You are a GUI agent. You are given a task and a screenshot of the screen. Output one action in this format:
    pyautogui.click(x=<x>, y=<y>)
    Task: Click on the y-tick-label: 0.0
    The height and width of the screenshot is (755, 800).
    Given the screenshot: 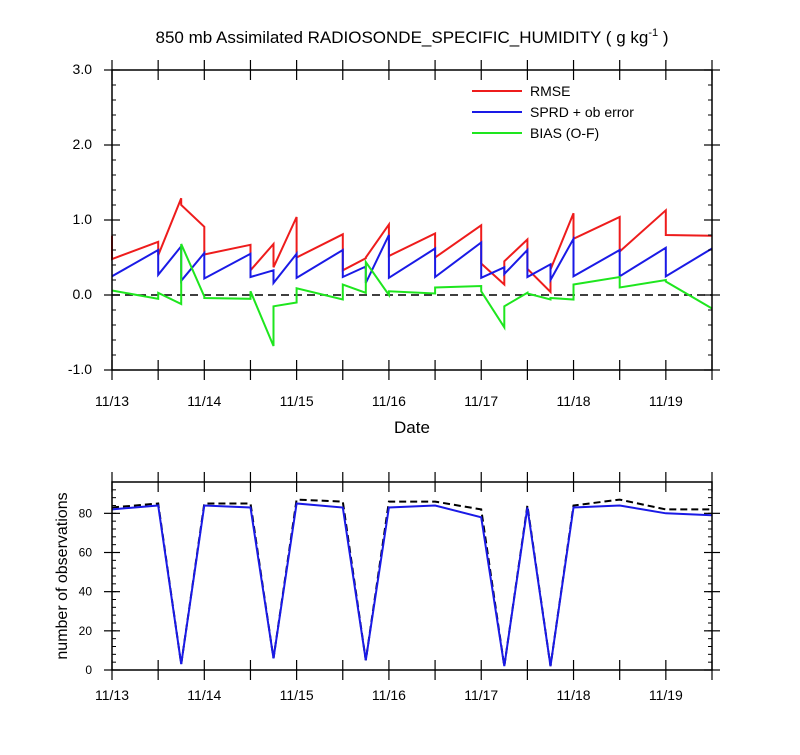 What is the action you would take?
    pyautogui.click(x=83, y=294)
    